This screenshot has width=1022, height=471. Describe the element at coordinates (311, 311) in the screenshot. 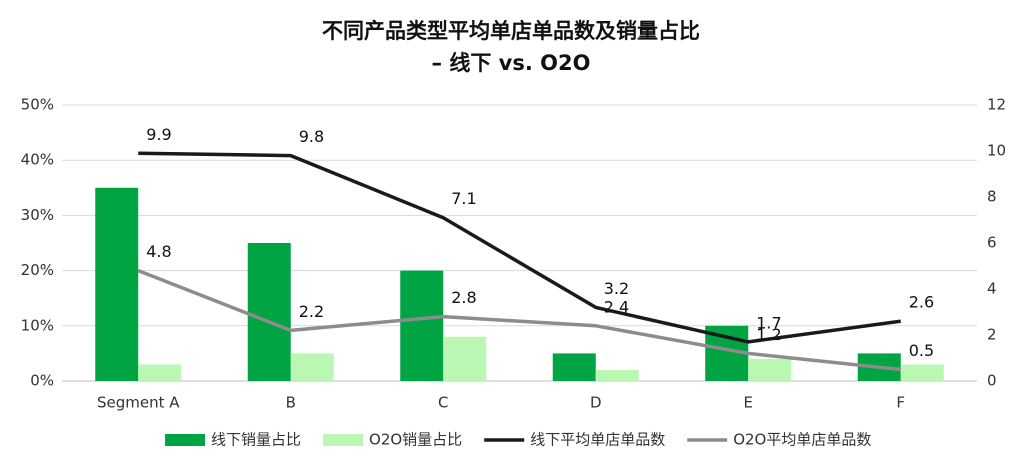

I see `data-label: 2.2` at that location.